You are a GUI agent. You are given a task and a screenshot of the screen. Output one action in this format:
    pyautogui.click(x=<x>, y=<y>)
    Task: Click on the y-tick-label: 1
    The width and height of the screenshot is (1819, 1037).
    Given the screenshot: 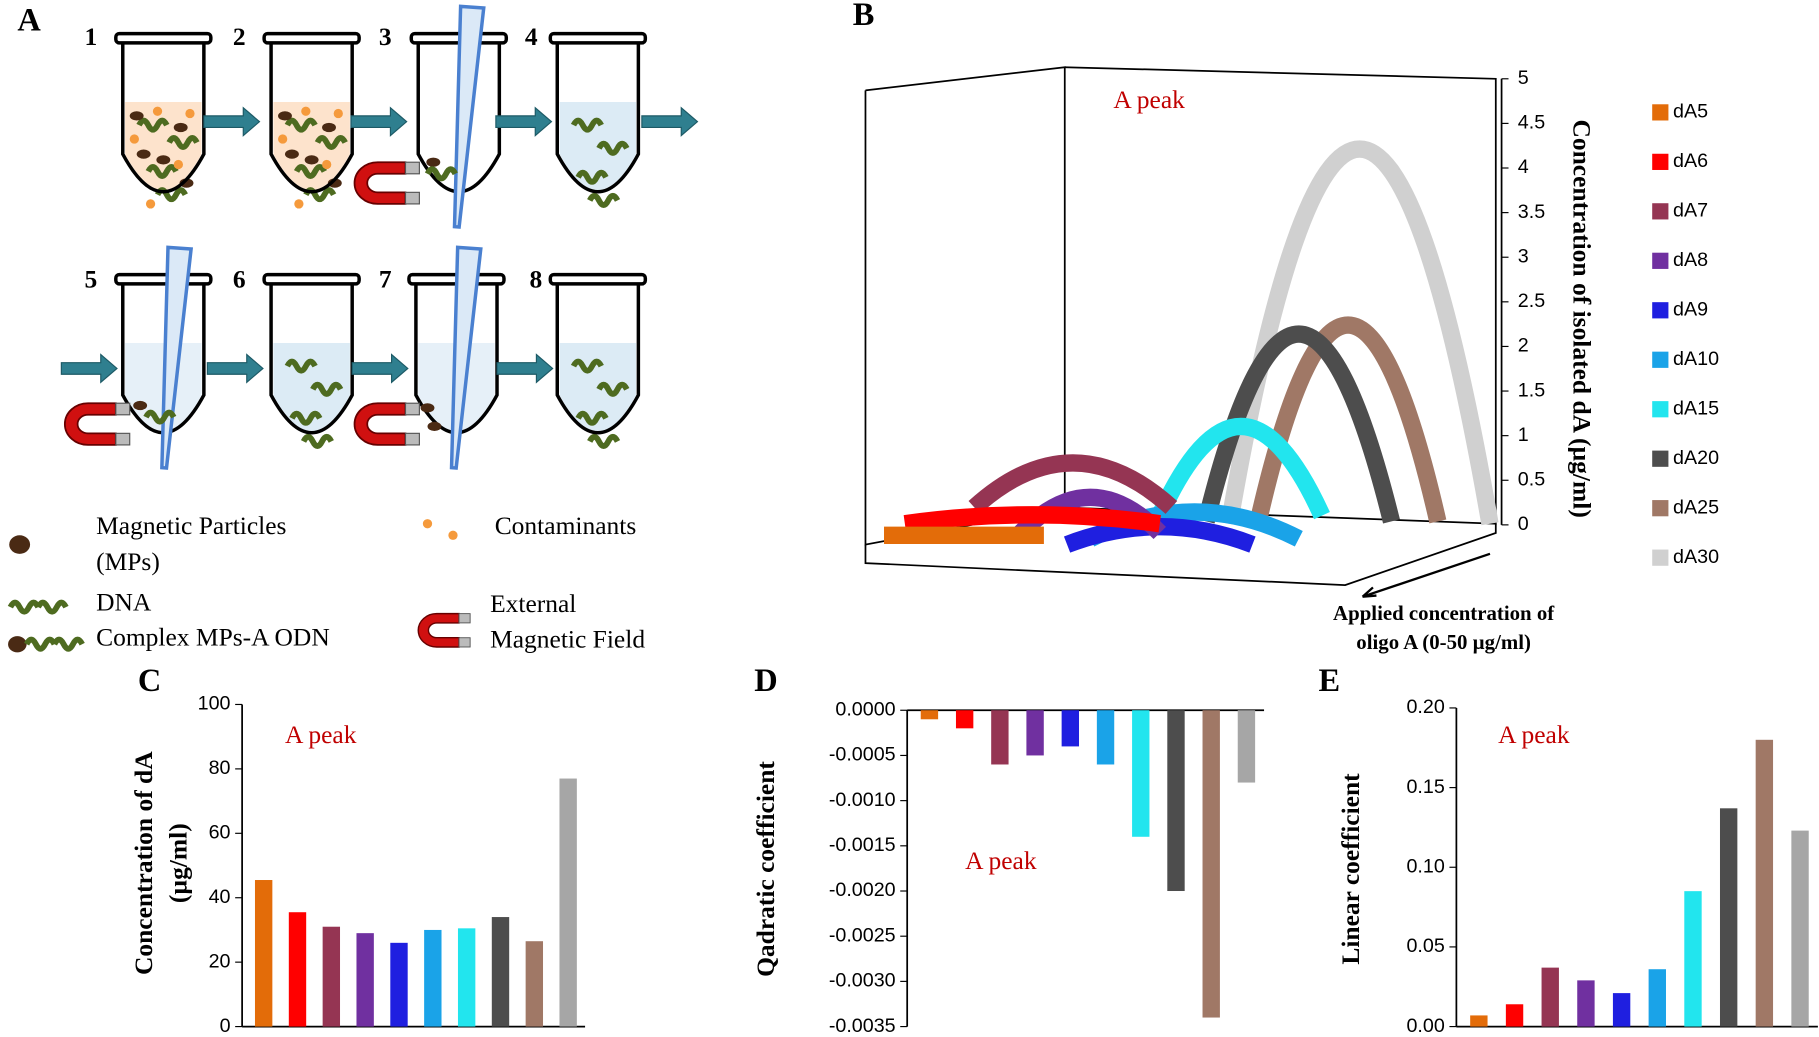 What is the action you would take?
    pyautogui.click(x=1523, y=435)
    